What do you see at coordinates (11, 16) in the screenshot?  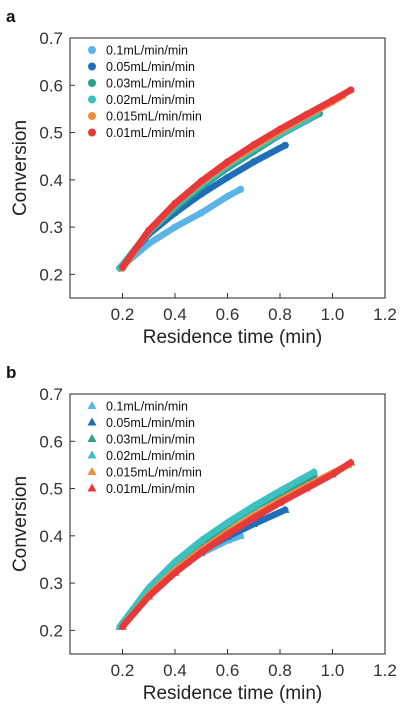 I see `panel-label: a` at bounding box center [11, 16].